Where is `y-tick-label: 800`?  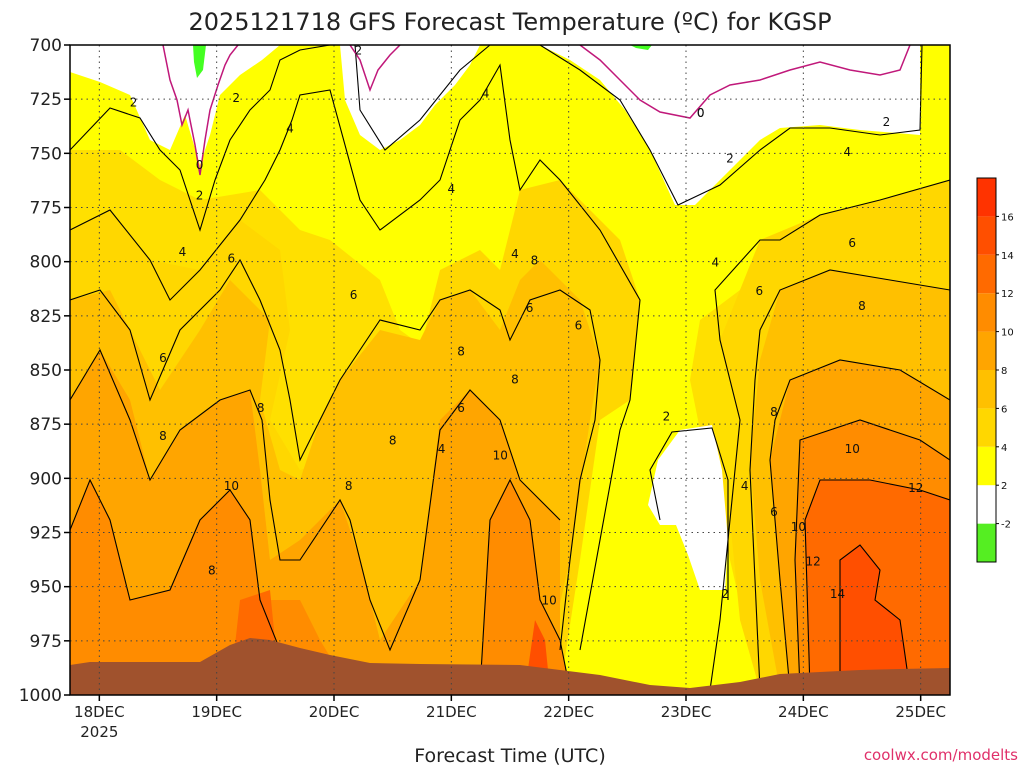
y-tick-label: 800 is located at coordinates (46, 263).